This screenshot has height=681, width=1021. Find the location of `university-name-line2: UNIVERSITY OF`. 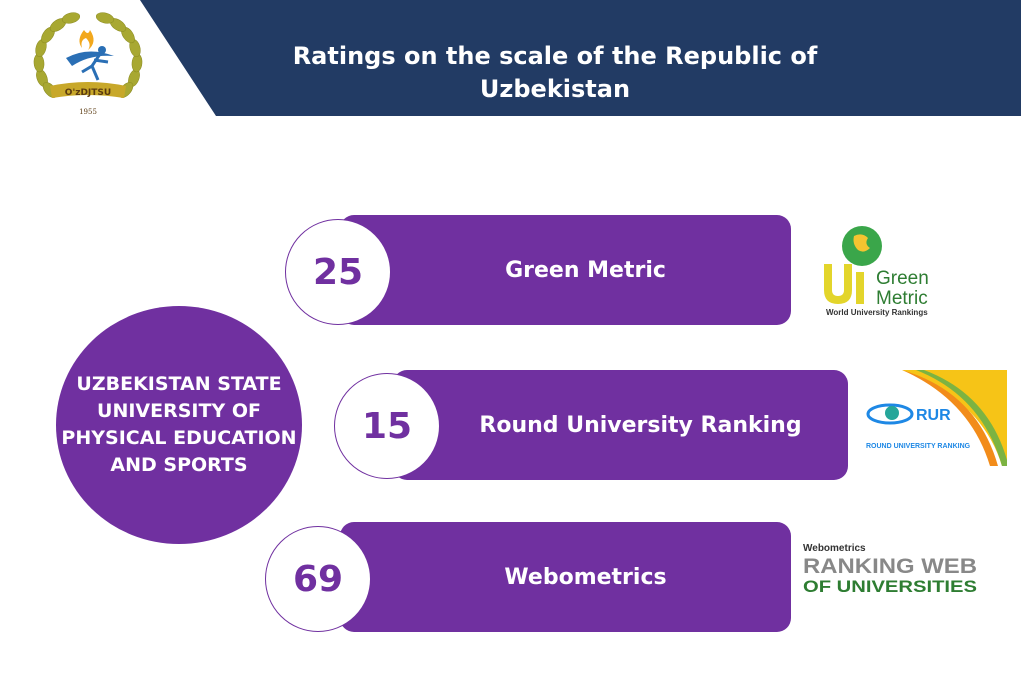

university-name-line2: UNIVERSITY OF is located at coordinates (179, 411).